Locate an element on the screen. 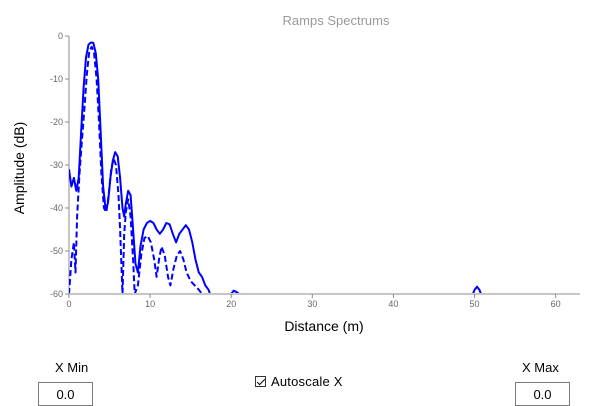 The image size is (593, 406). chart-title: Ramps Spectrums is located at coordinates (336, 20).